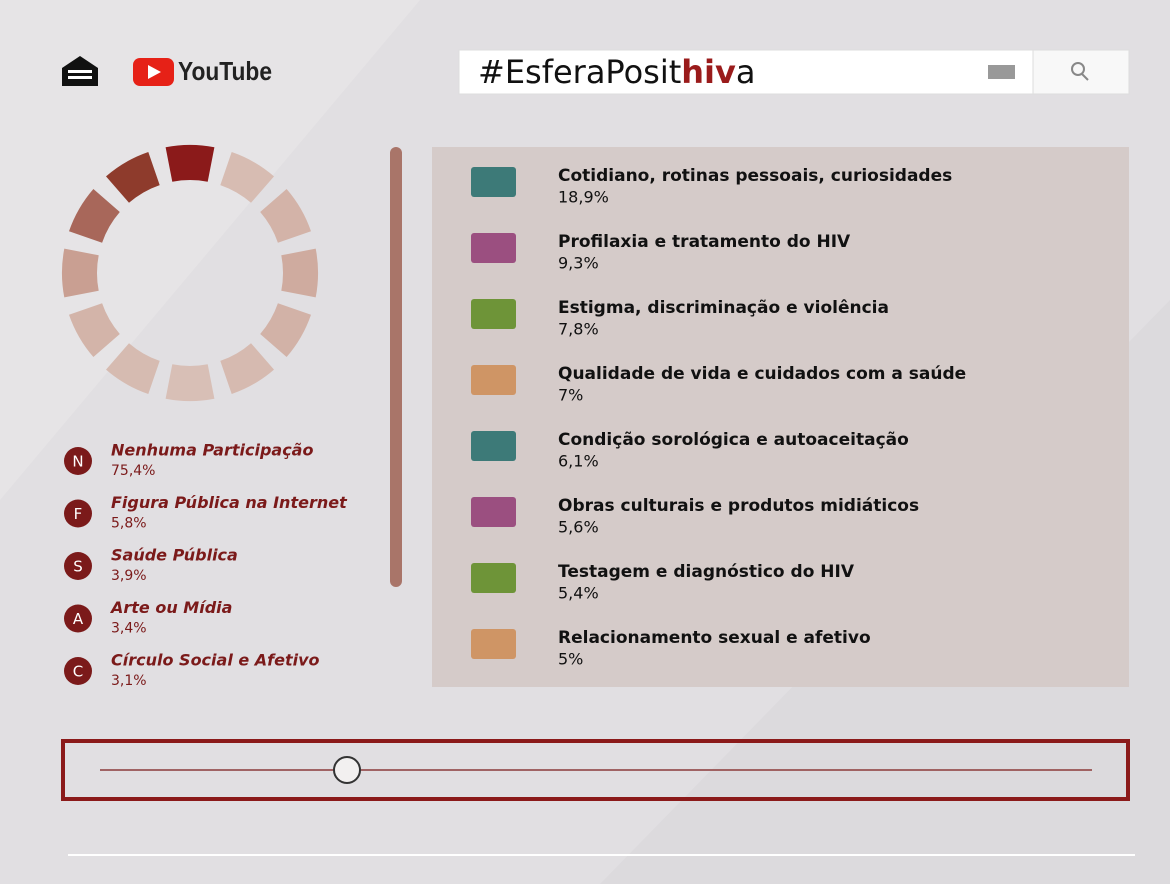 The width and height of the screenshot is (1170, 884). Describe the element at coordinates (570, 395) in the screenshot. I see `topic-value: 7%` at that location.